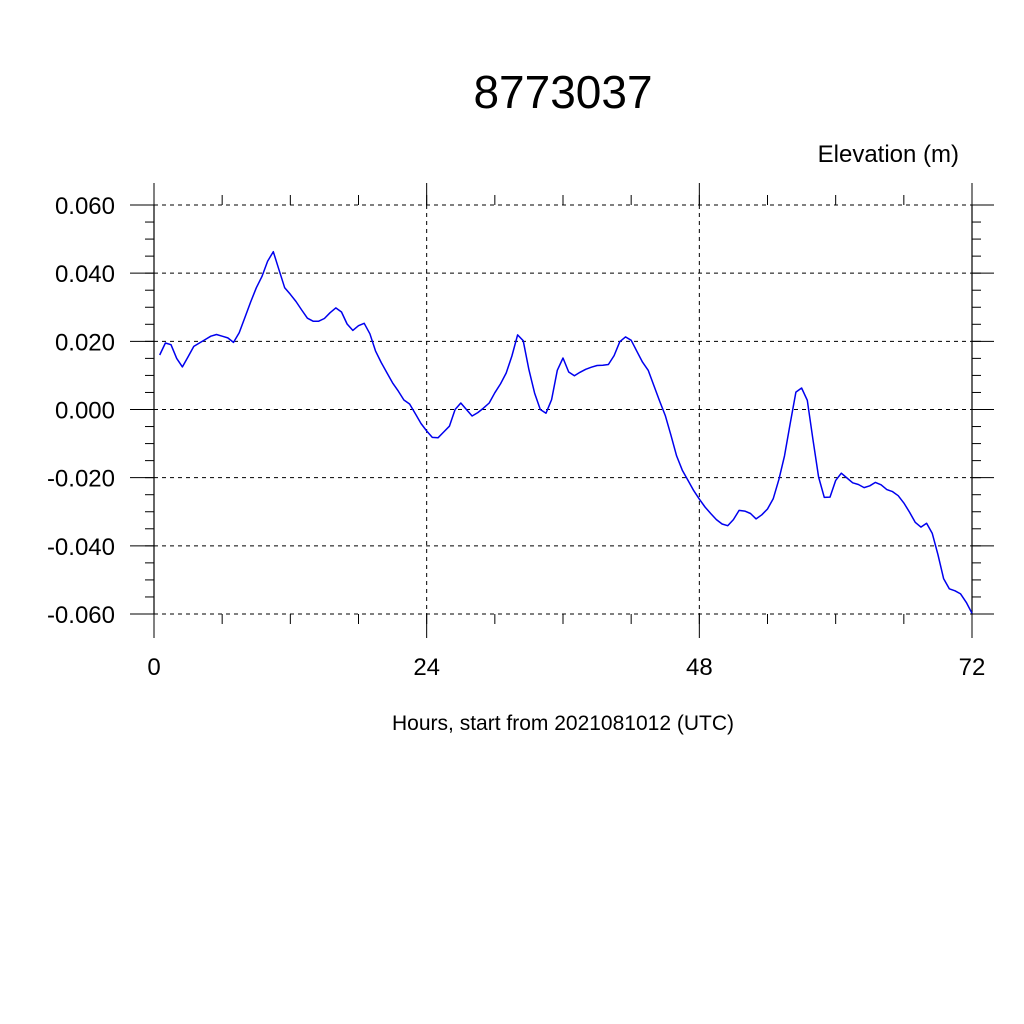 This screenshot has height=1024, width=1024. I want to click on y-tick-label: 0.000, so click(85, 411).